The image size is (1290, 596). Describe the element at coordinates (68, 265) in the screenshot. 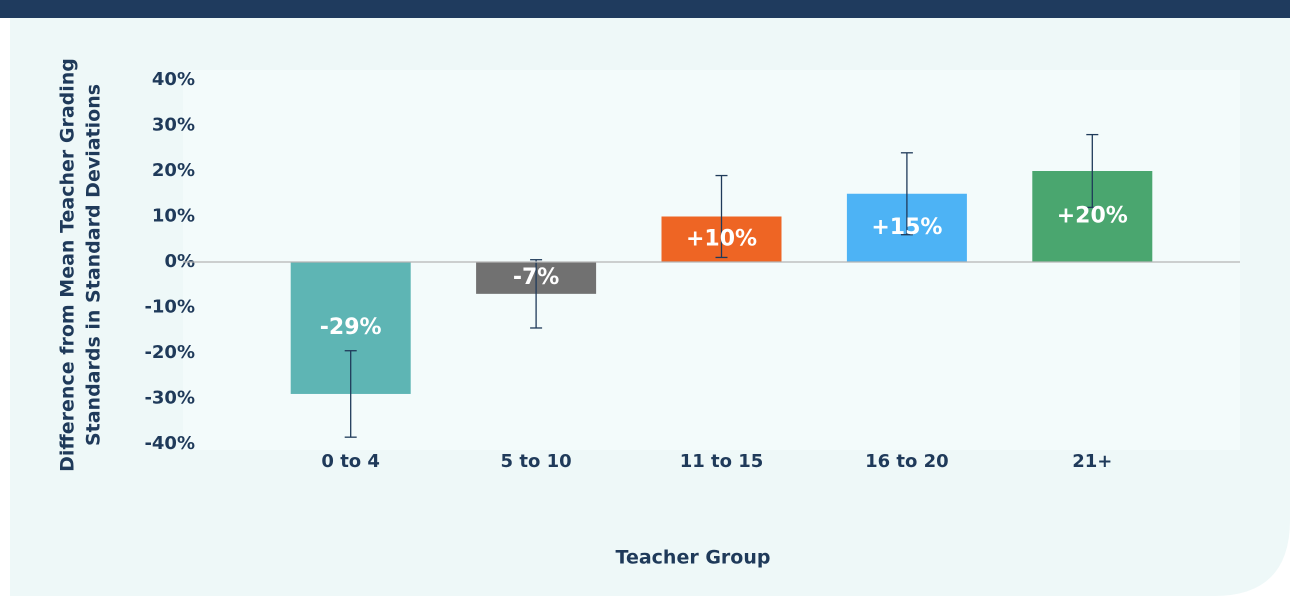

I see `y-axis-title: Difference from Mean Teacher Grading` at that location.